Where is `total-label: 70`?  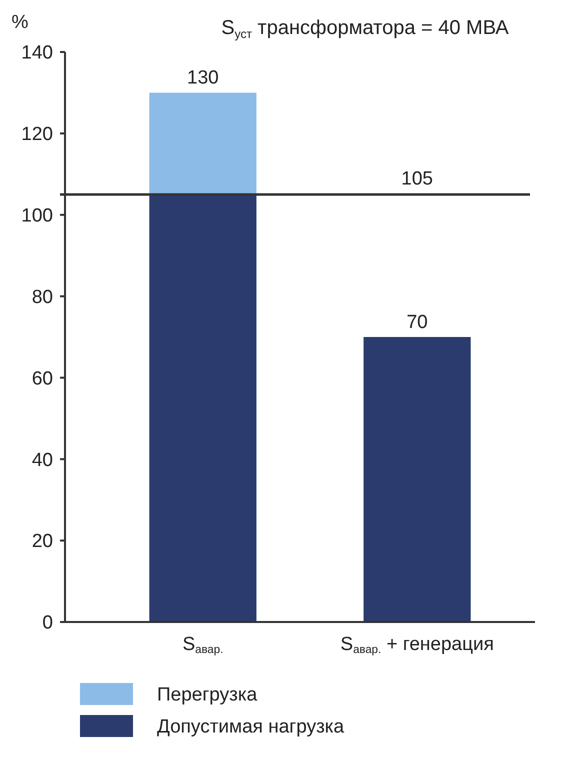 total-label: 70 is located at coordinates (417, 322).